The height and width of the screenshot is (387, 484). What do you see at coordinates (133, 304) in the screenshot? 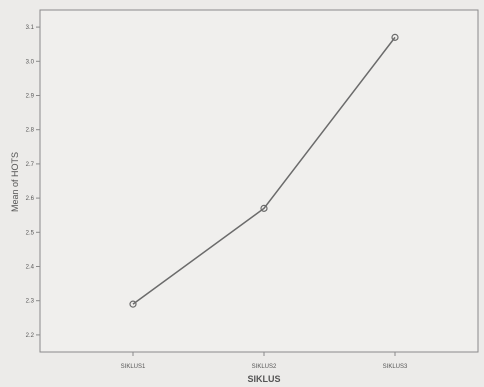
I see `data-point-siklus1` at bounding box center [133, 304].